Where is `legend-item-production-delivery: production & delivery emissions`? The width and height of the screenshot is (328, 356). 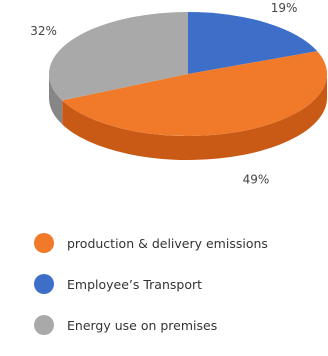
legend-item-production-delivery: production & delivery emissions is located at coordinates (151, 243).